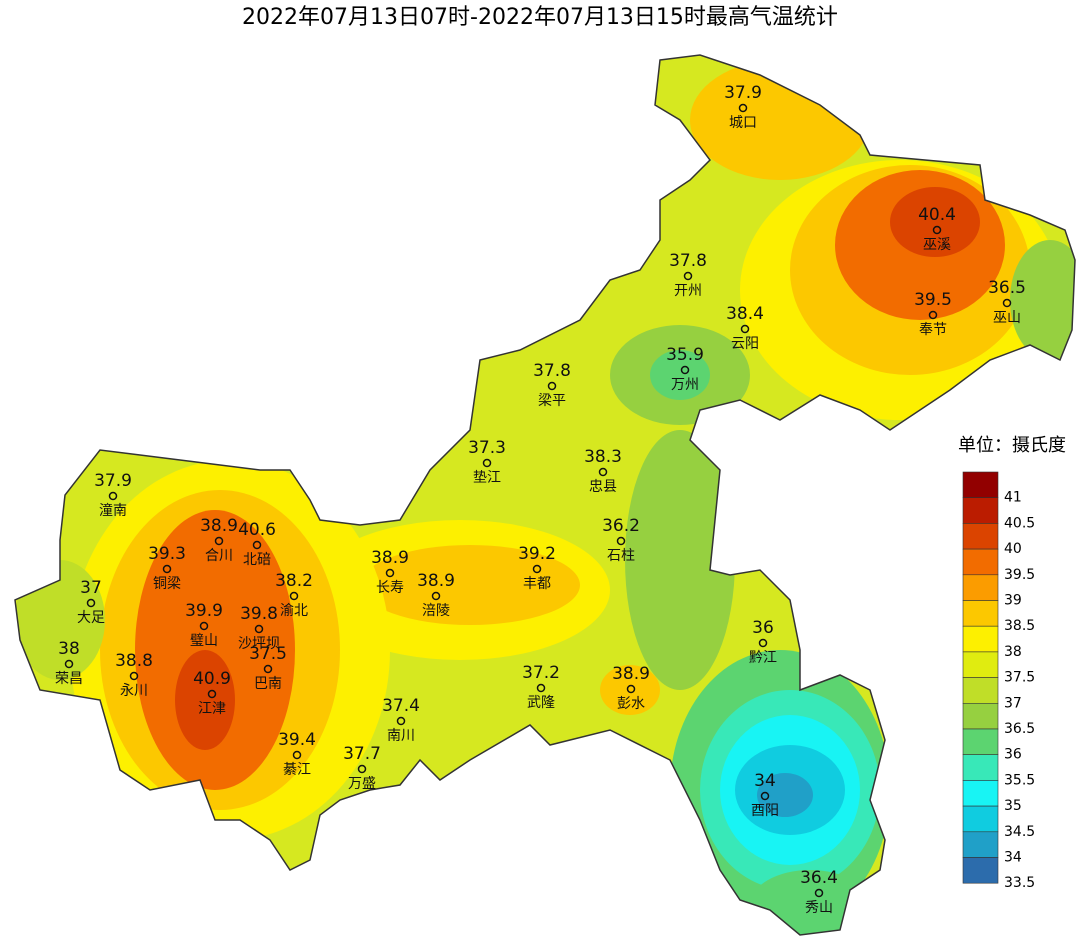 The width and height of the screenshot is (1080, 946). What do you see at coordinates (685, 385) in the screenshot?
I see `station-name: 万州` at bounding box center [685, 385].